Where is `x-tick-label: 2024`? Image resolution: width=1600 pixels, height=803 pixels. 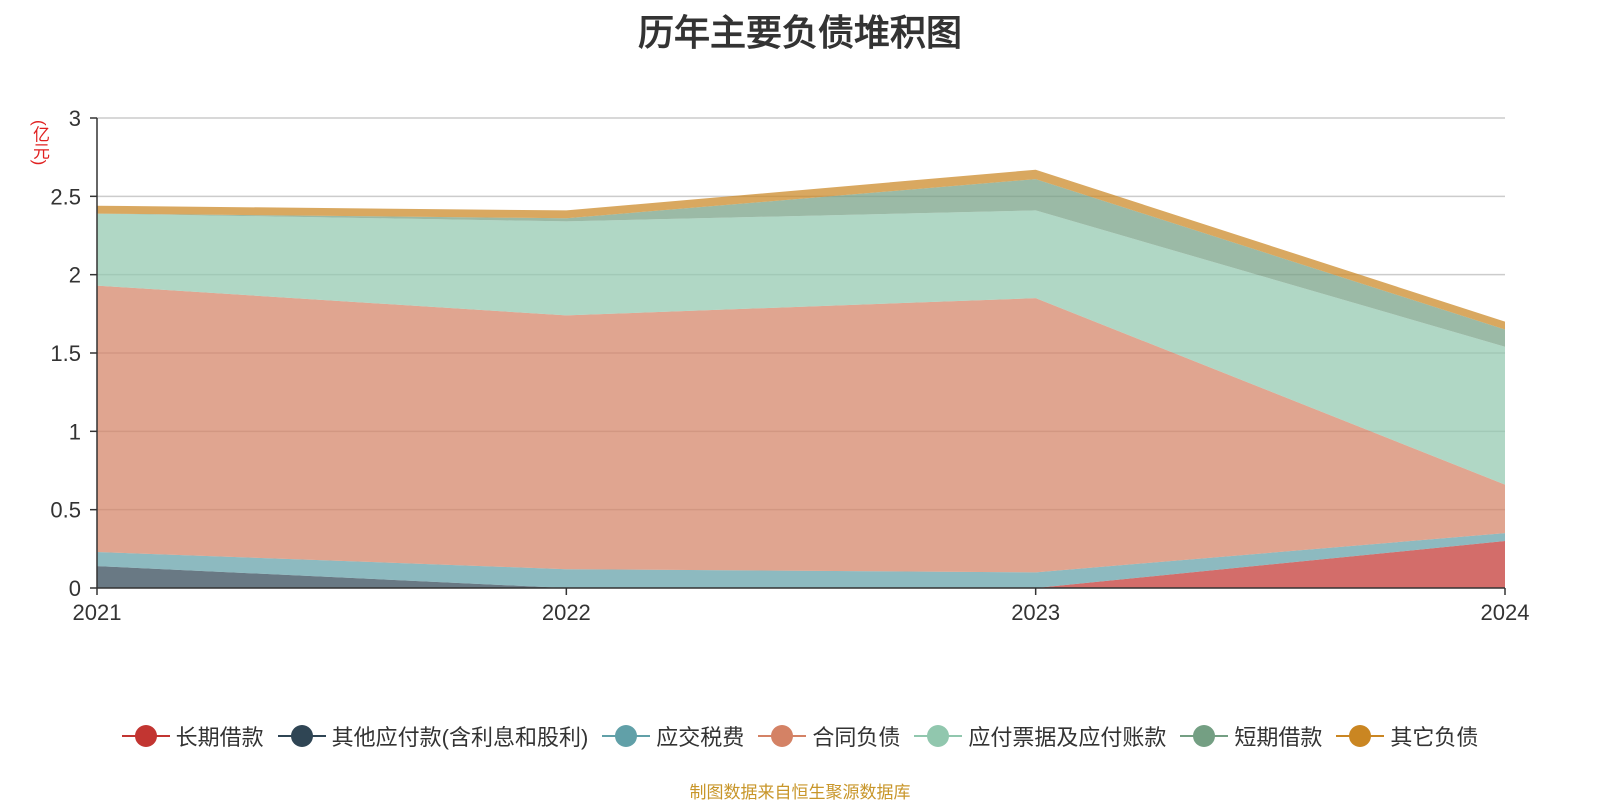 x-tick-label: 2024 is located at coordinates (1505, 612).